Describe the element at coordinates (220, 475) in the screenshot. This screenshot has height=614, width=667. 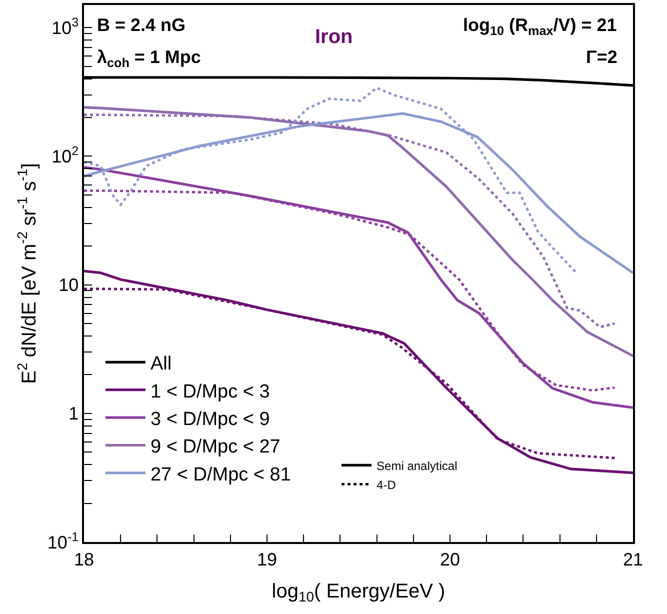
I see `legend-label: 27 < D/Mpc < 81` at that location.